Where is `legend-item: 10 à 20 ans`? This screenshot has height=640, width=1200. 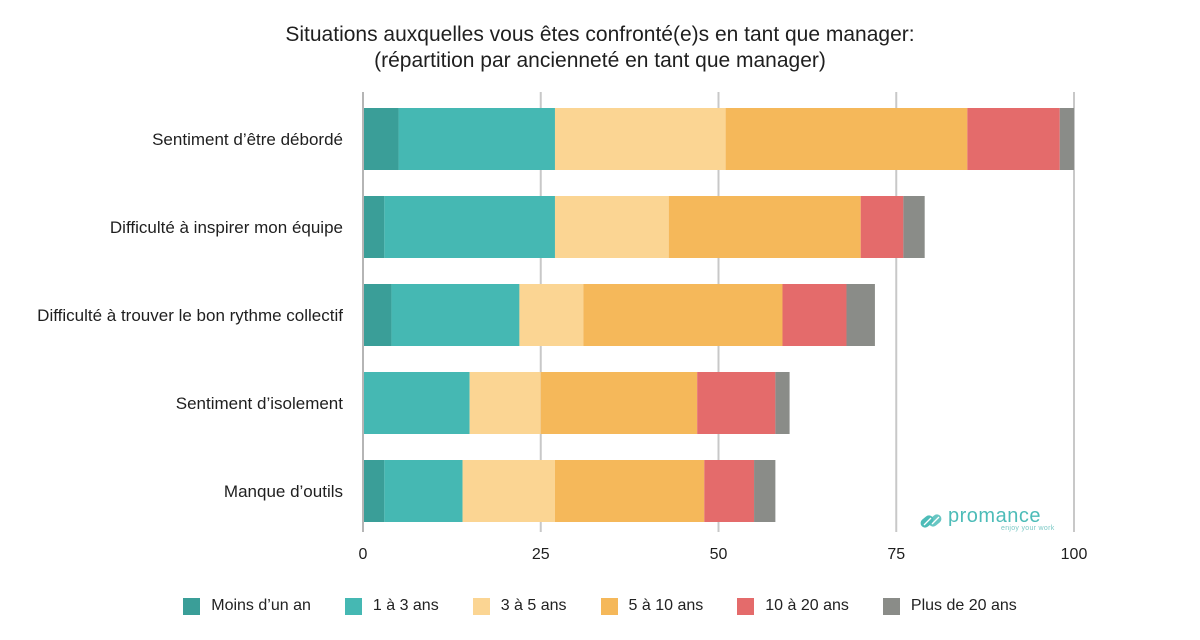 legend-item: 10 à 20 ans is located at coordinates (793, 606).